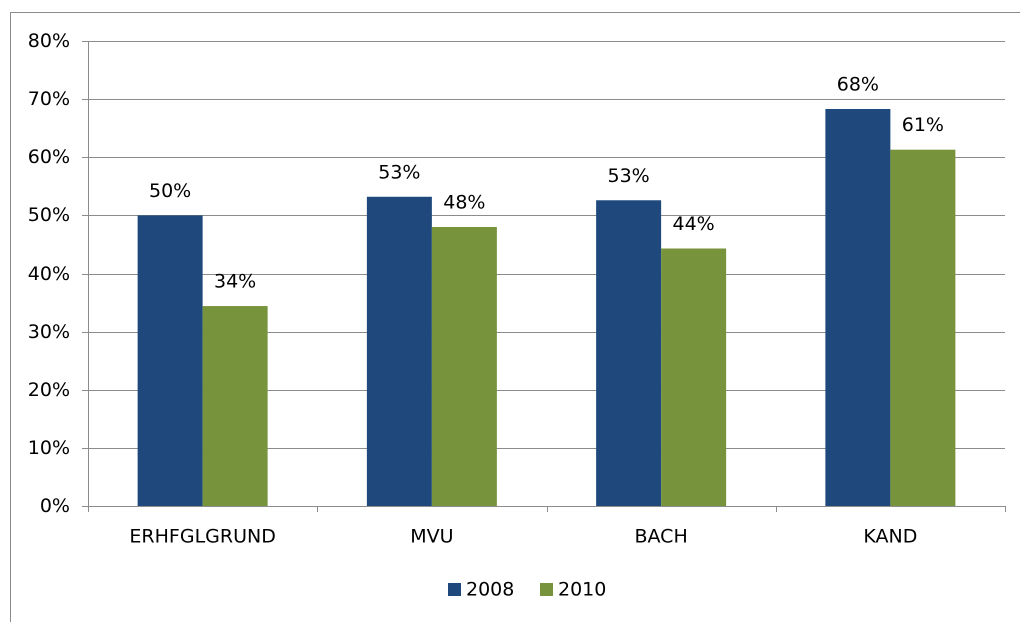 Image resolution: width=1020 pixels, height=622 pixels. Describe the element at coordinates (49, 157) in the screenshot. I see `y-tick-label: 60%` at that location.